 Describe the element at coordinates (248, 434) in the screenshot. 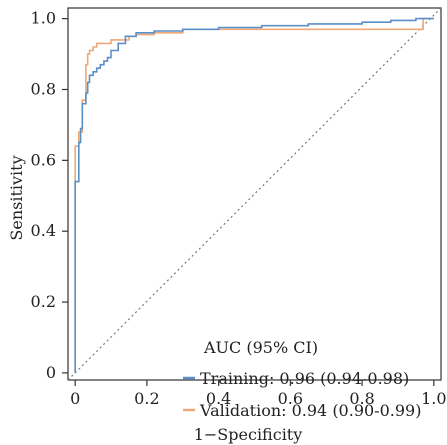

I see `x-axis-title: 1−Specificity` at that location.